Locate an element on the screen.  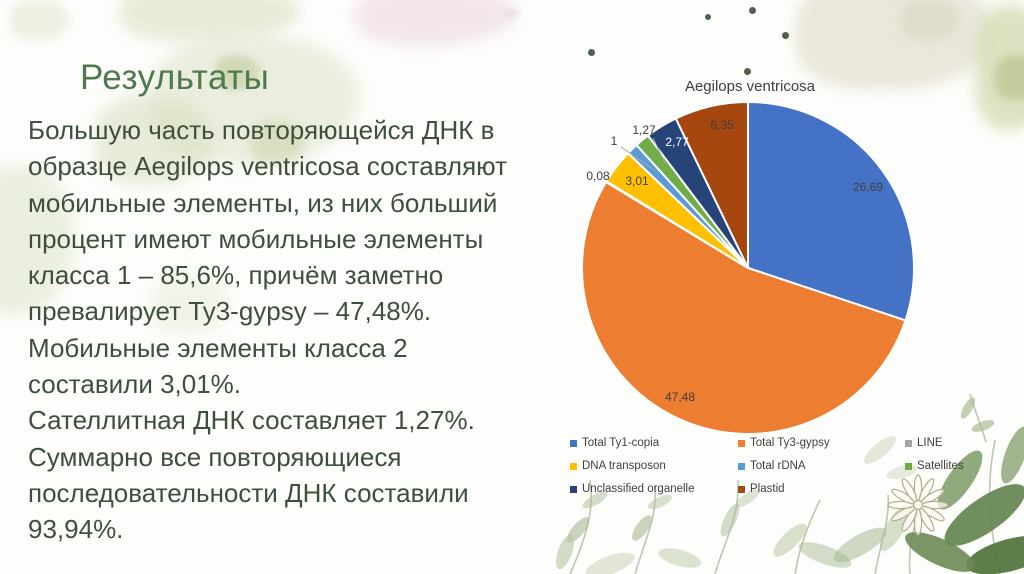
pie-label-total-ty3-gypsy: 47,48 is located at coordinates (680, 397).